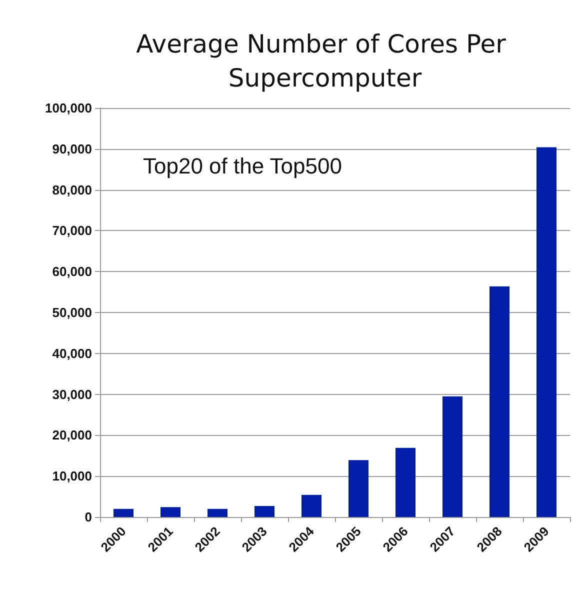  I want to click on y-tick-label: 10,000, so click(72, 476).